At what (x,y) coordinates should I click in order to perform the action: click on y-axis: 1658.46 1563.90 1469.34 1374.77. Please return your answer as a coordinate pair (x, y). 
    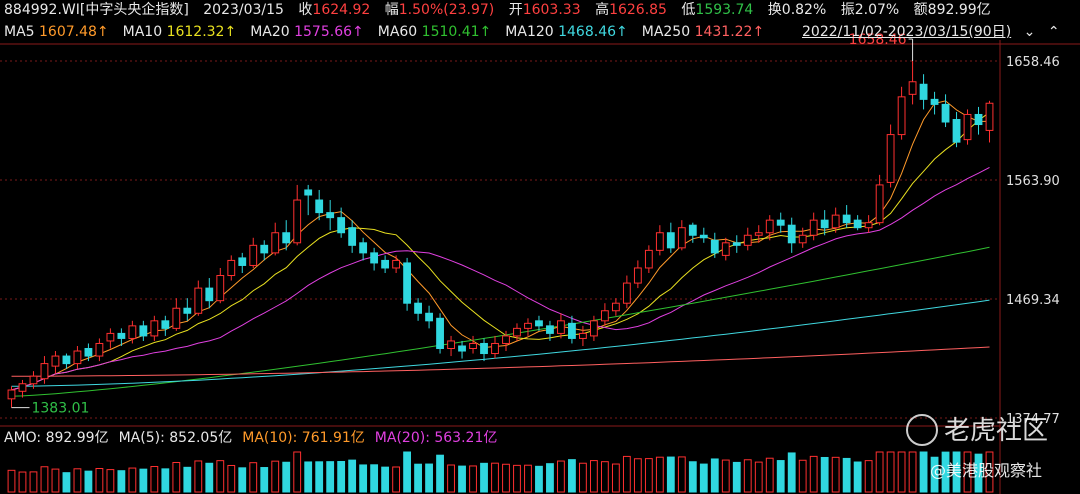
    Looking at the image, I should click on (1033, 241).